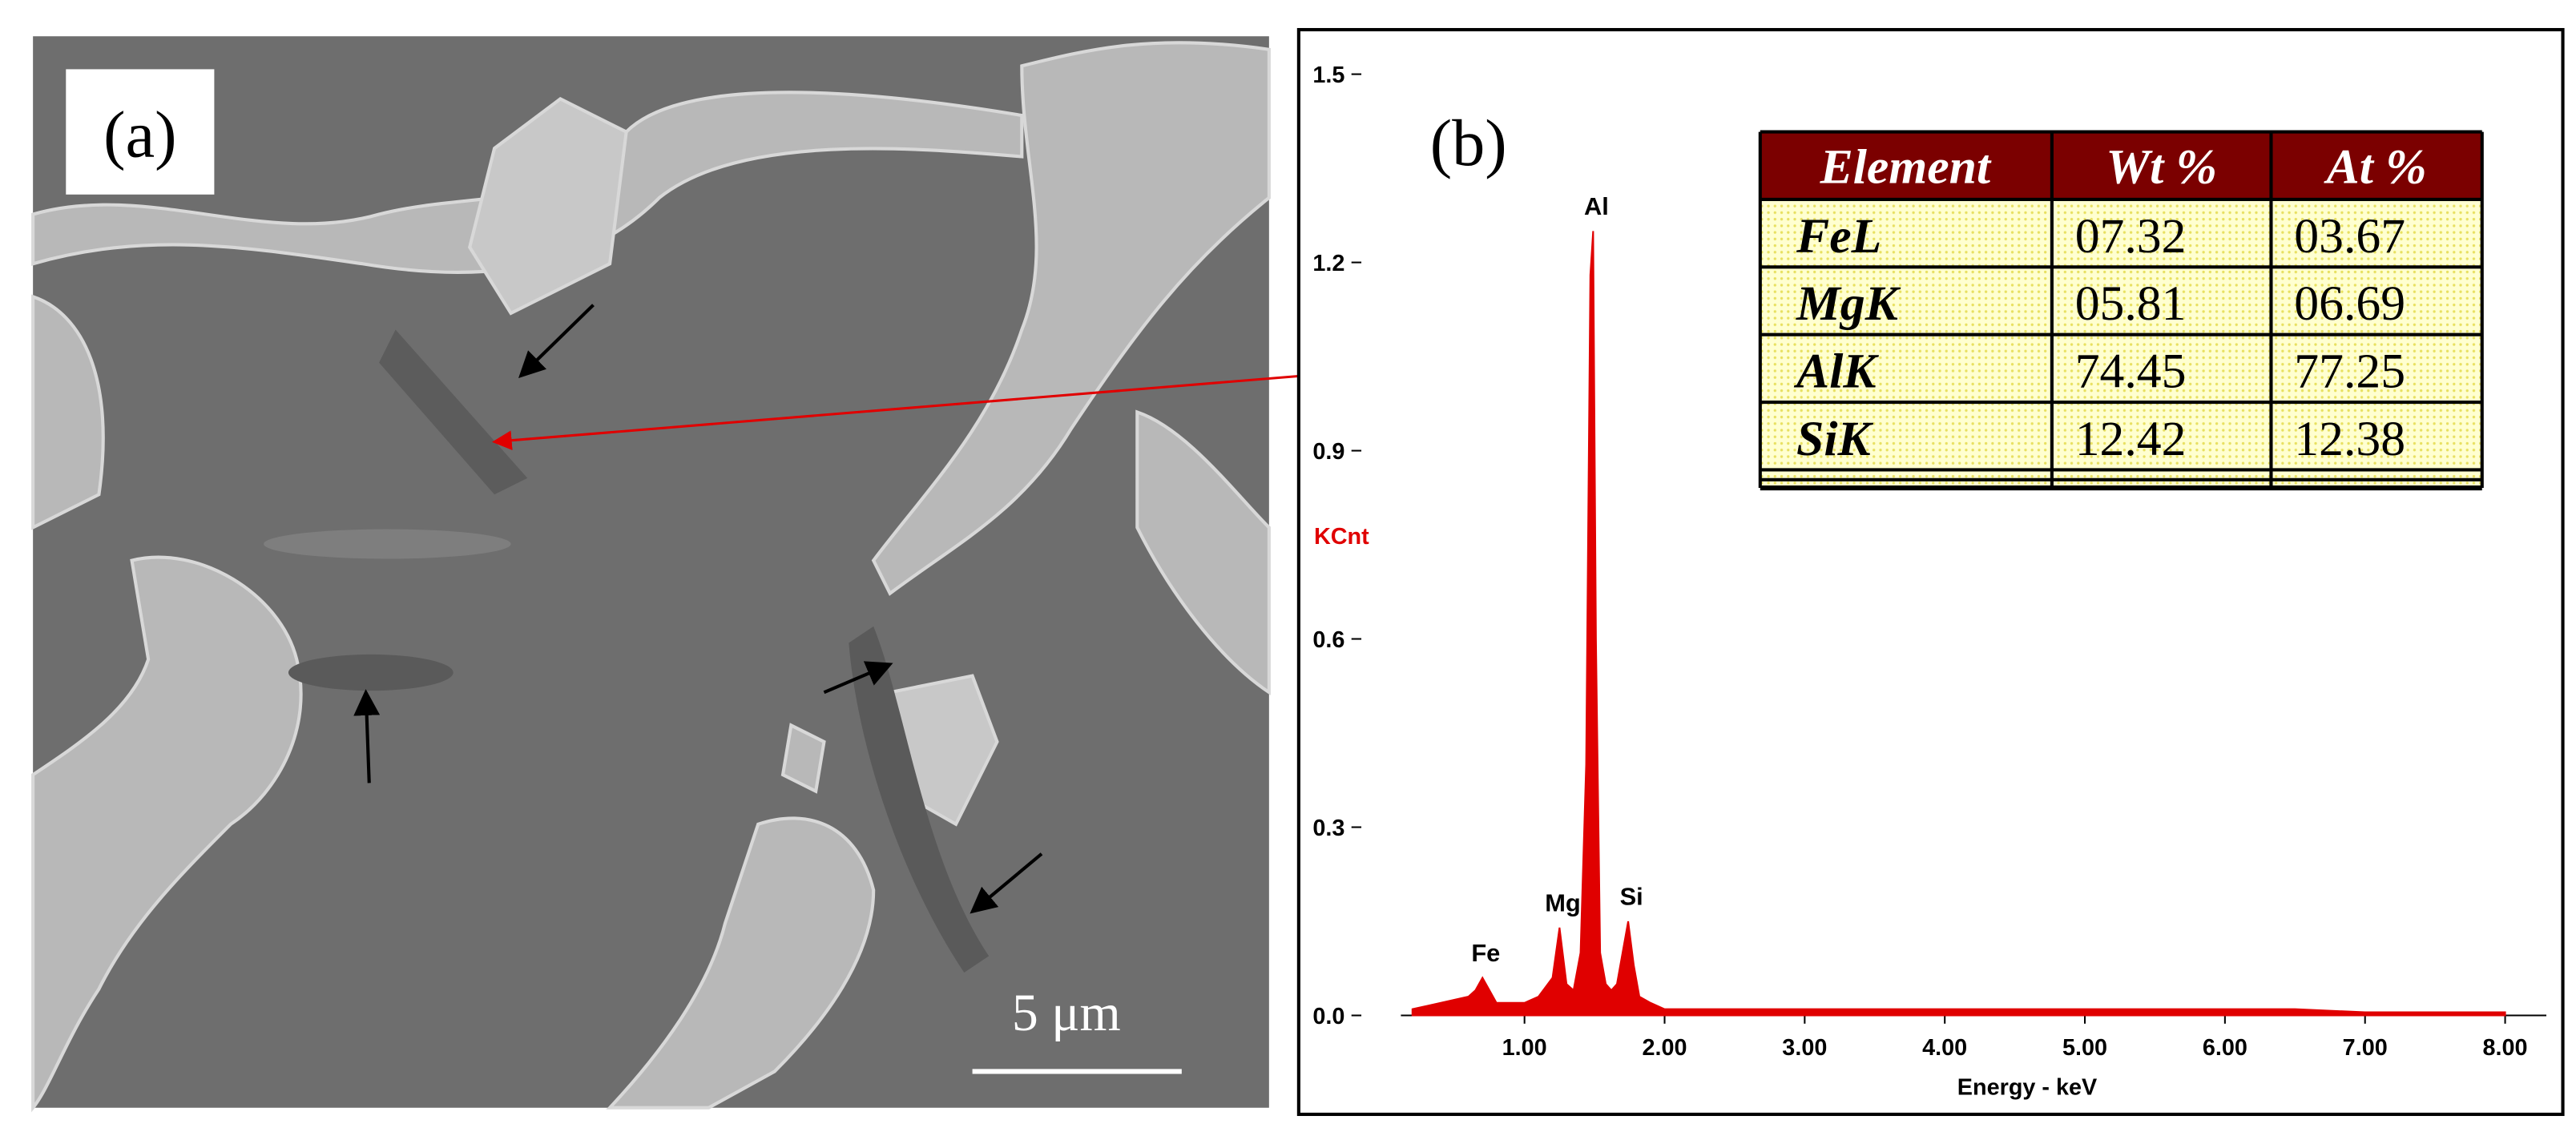 The width and height of the screenshot is (2576, 1144). Describe the element at coordinates (1328, 640) in the screenshot. I see `y-tick-label: 0.6` at that location.